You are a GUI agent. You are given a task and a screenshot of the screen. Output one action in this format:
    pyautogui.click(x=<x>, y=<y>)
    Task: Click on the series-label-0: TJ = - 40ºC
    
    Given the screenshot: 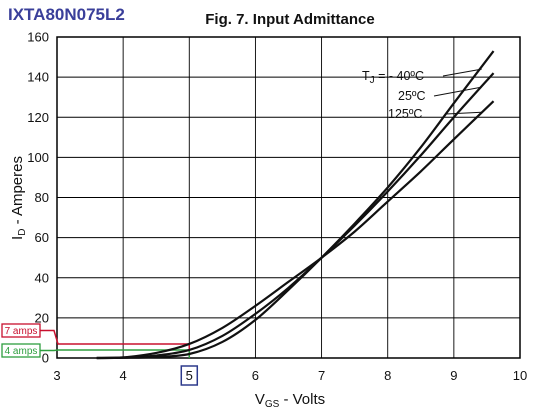 What is the action you would take?
    pyautogui.click(x=393, y=77)
    